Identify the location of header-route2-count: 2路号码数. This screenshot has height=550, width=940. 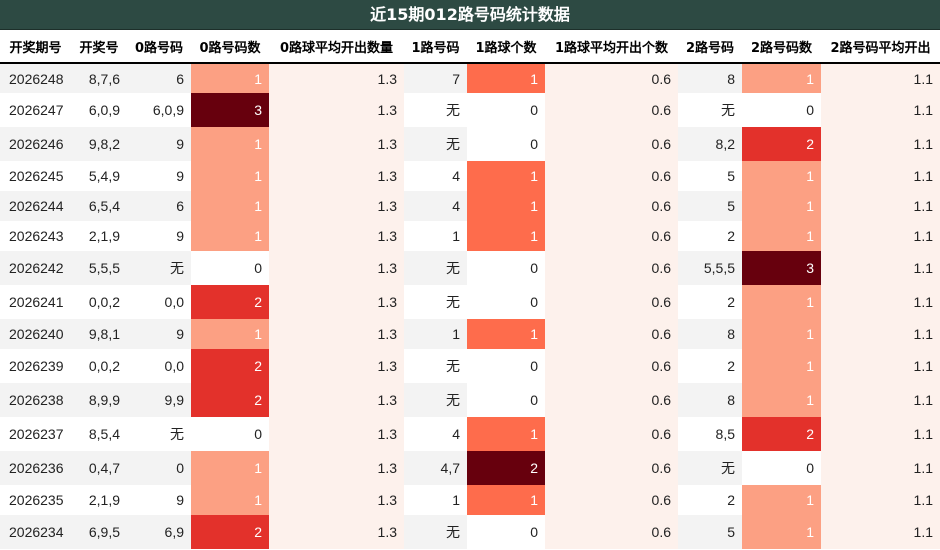
(781, 47).